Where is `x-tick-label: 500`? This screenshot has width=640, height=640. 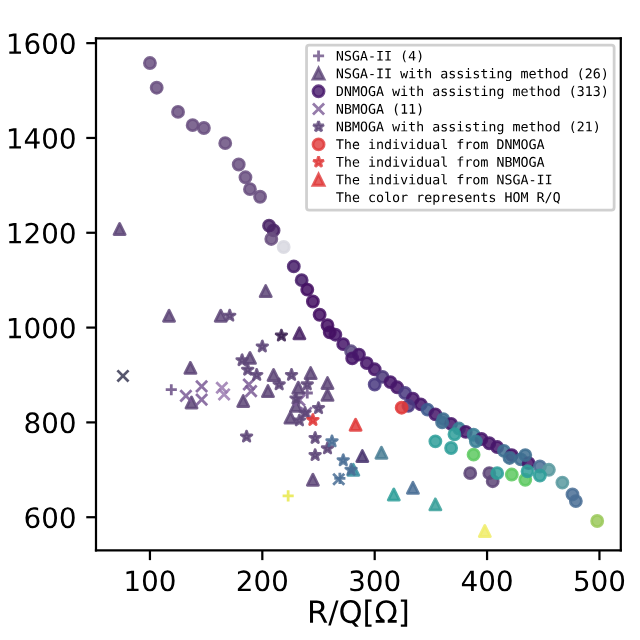
x-tick-label: 500 is located at coordinates (600, 581).